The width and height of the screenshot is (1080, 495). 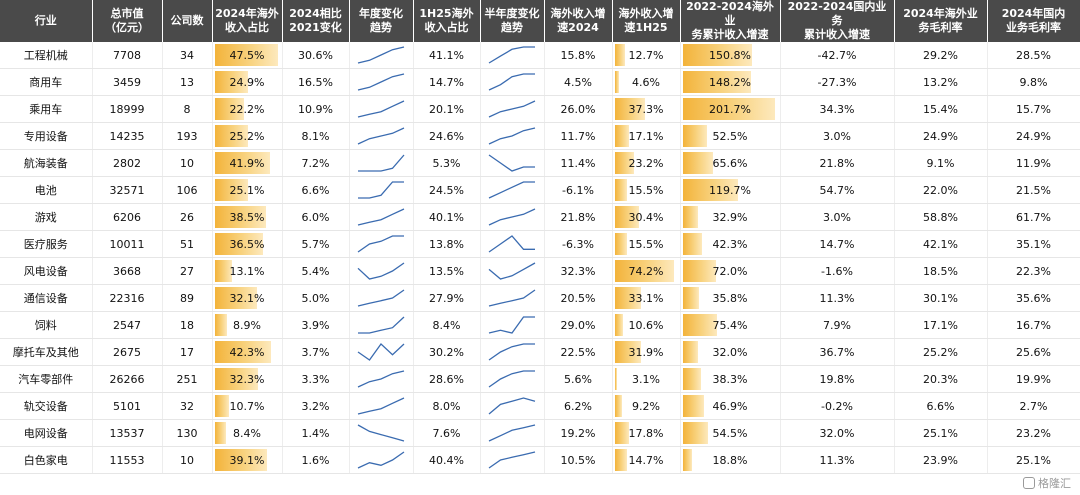 I want to click on overseas-growth-2024-cell: 10.5%, so click(x=578, y=460).